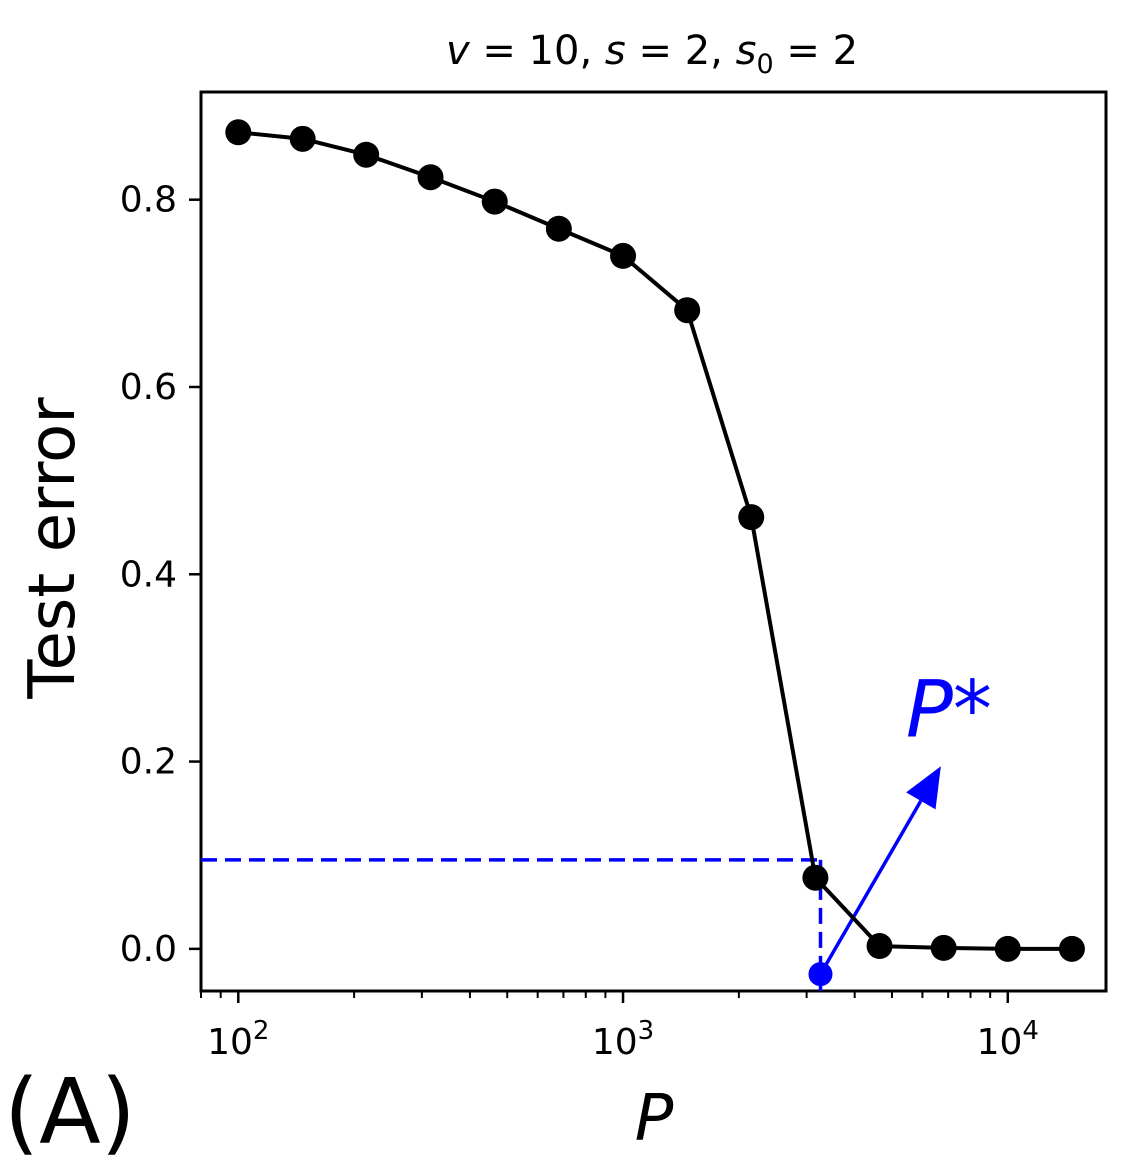 The height and width of the screenshot is (1174, 1145). Describe the element at coordinates (1008, 1039) in the screenshot. I see `x-tick-label: 10⁴` at that location.